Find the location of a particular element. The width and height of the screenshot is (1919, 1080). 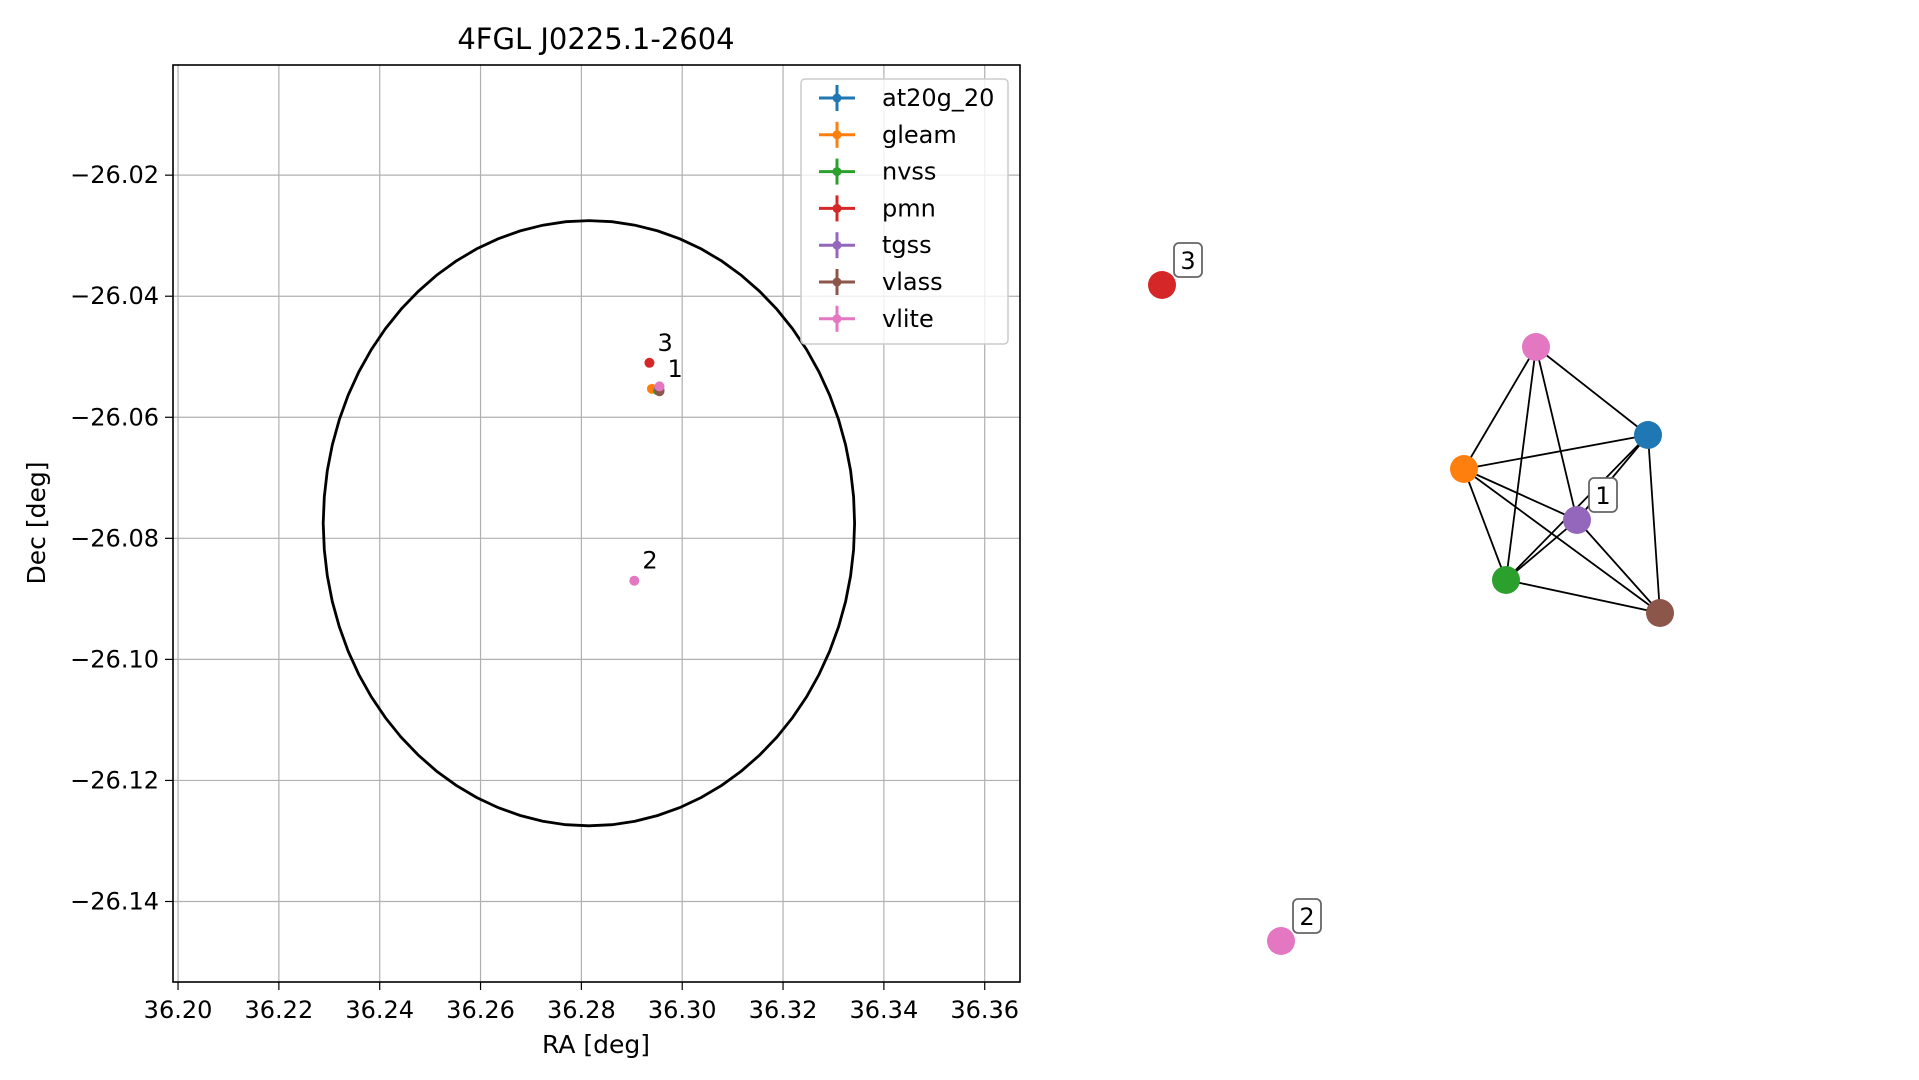

network-node-nvss is located at coordinates (1506, 580).